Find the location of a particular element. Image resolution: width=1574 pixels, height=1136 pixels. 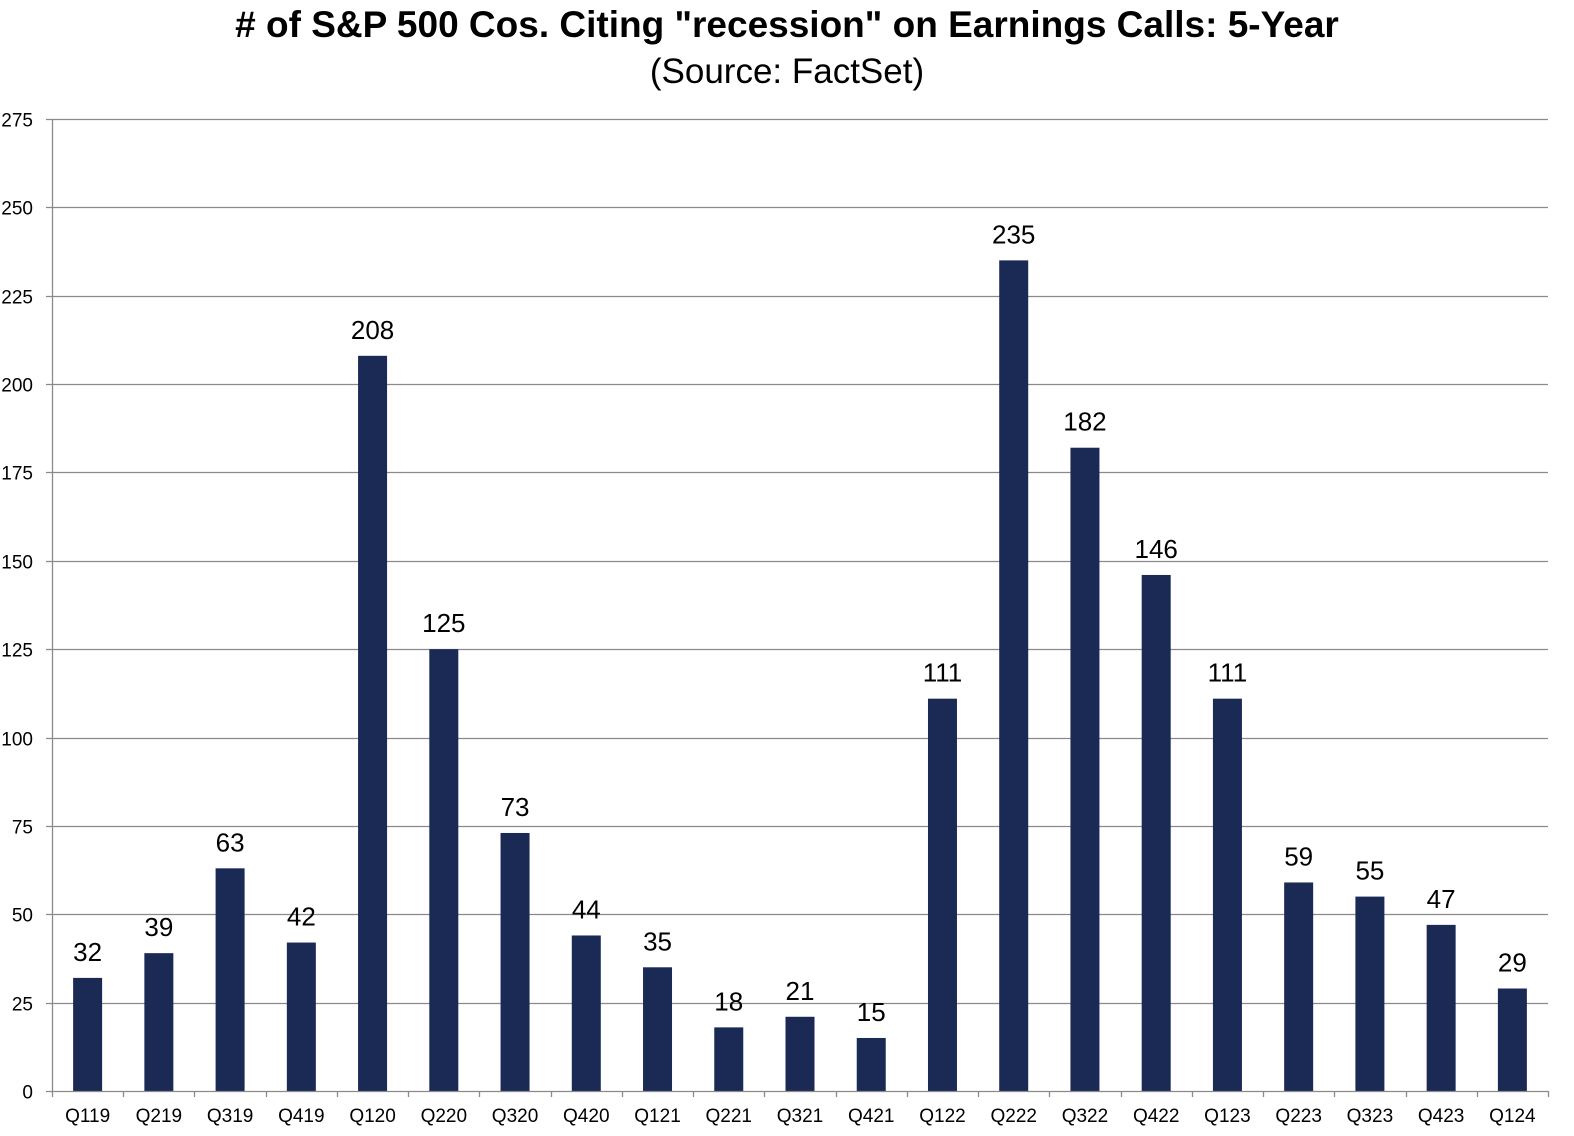

y-tick-label: 50 is located at coordinates (22, 916).